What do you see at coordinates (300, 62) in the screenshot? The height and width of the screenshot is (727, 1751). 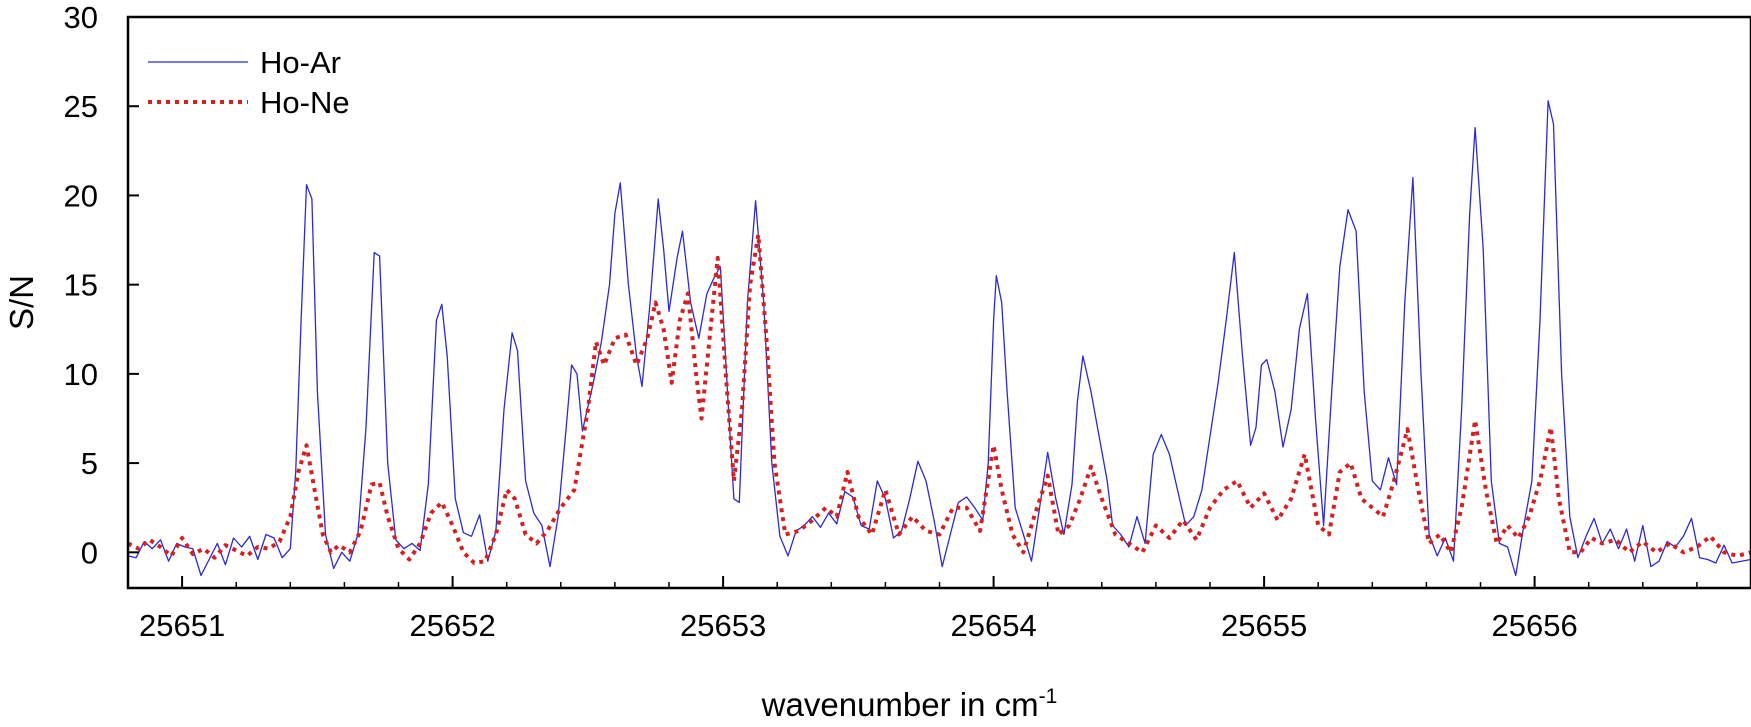 I see `legend-label-ho-ar: Ho-Ar` at bounding box center [300, 62].